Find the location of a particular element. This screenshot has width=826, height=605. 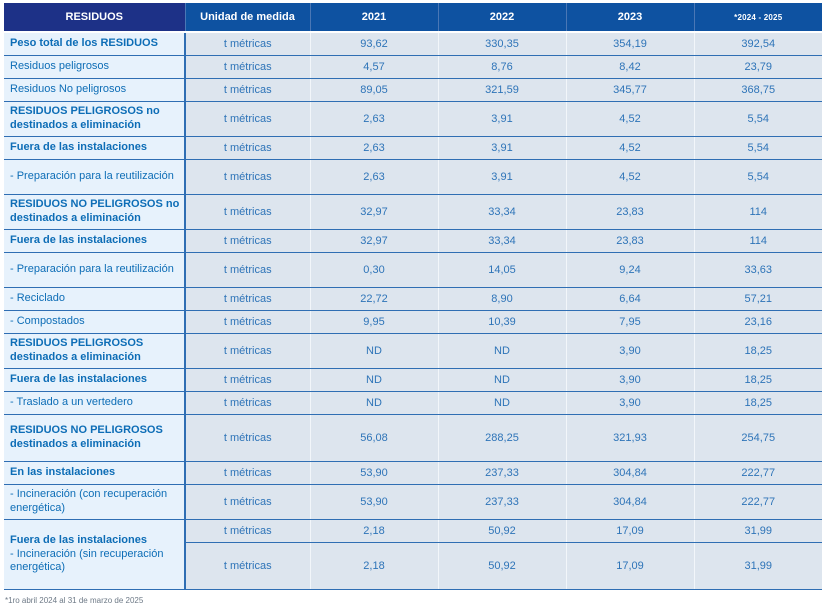

group-label-main: Fuera de las instalaciones is located at coordinates (78, 539).